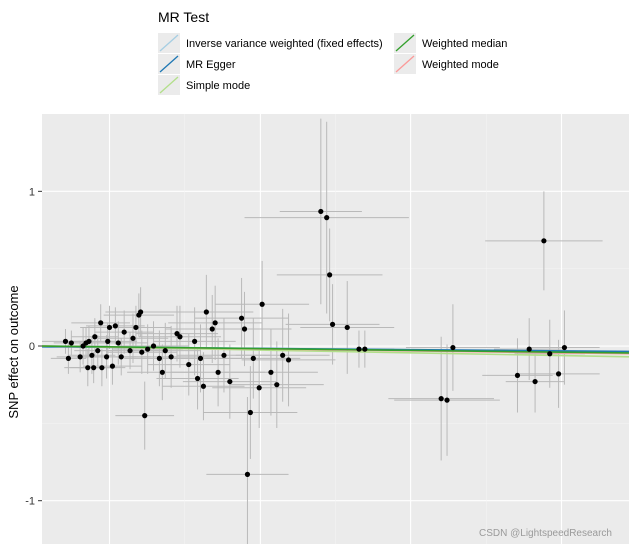  I want to click on legend-label: Simple mode, so click(218, 86).